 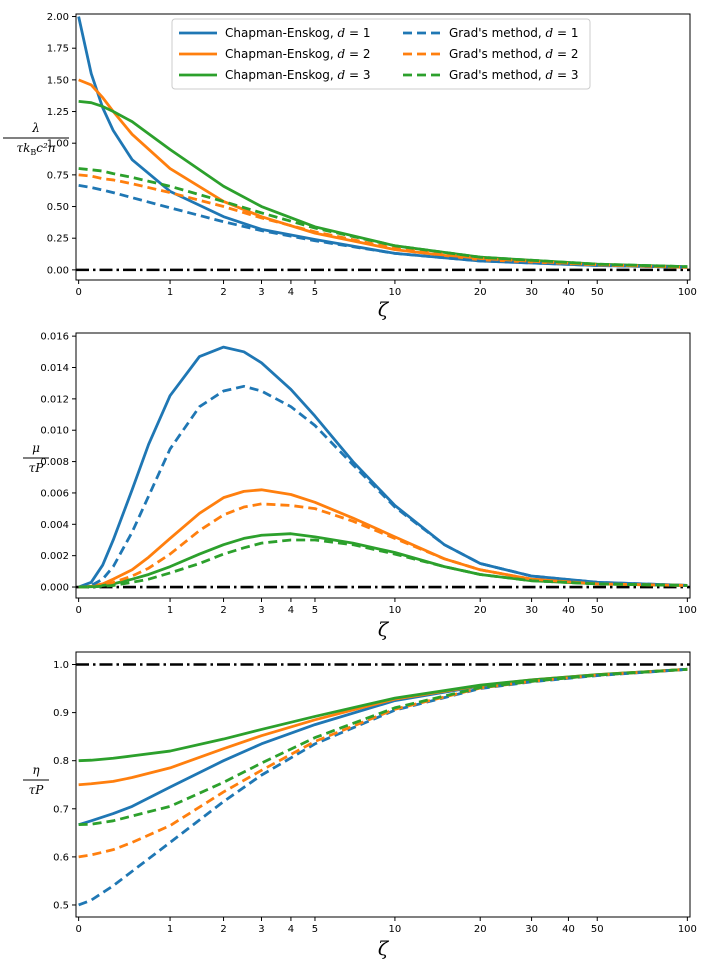 What do you see at coordinates (35, 149) in the screenshot?
I see `y-label-denominator: τkBc²n` at bounding box center [35, 149].